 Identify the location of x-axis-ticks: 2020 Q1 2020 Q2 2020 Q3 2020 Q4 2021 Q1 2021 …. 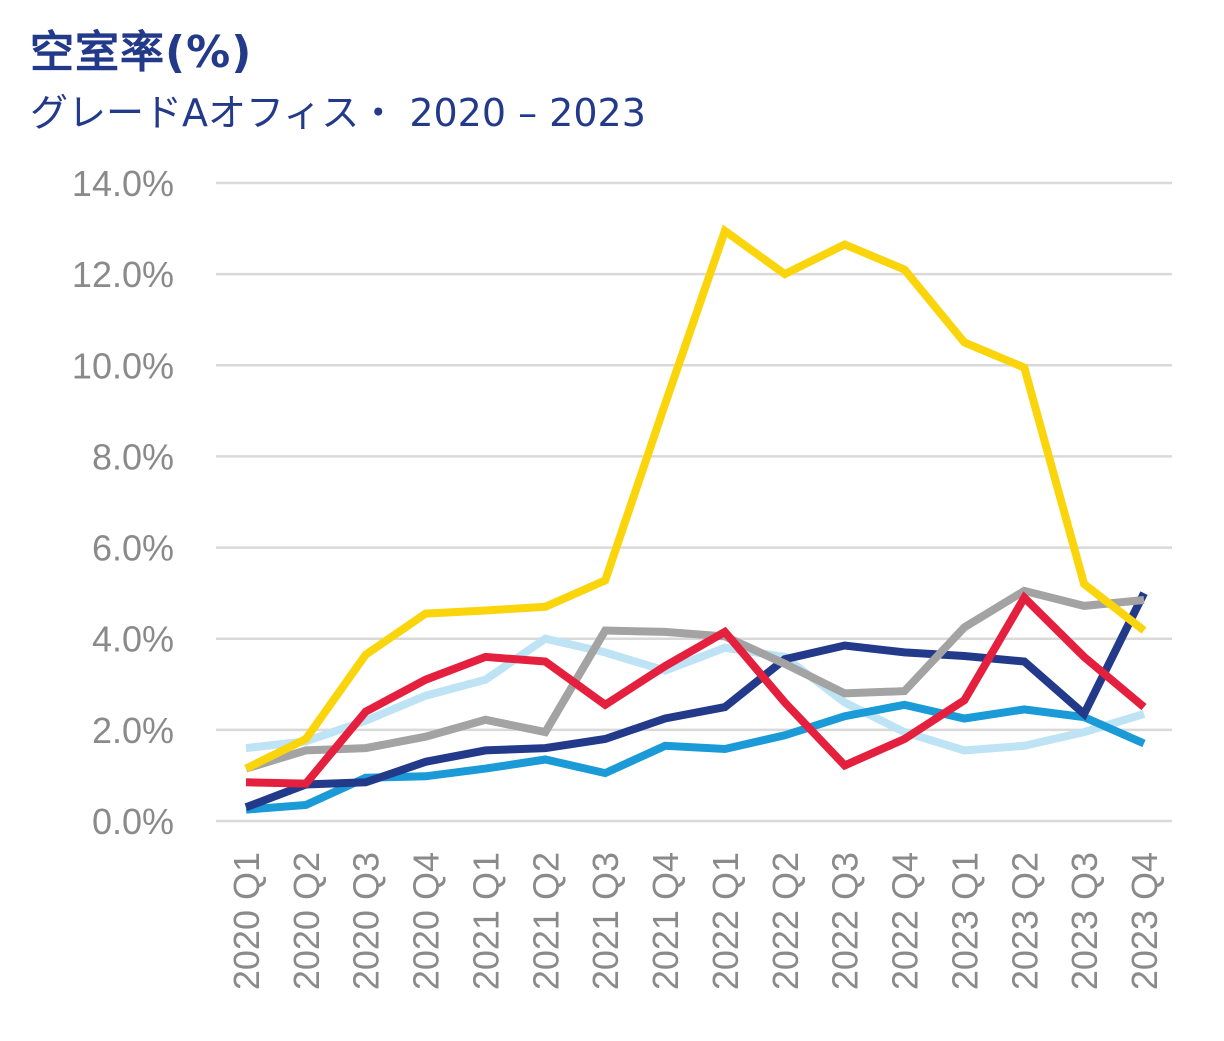
(695, 921).